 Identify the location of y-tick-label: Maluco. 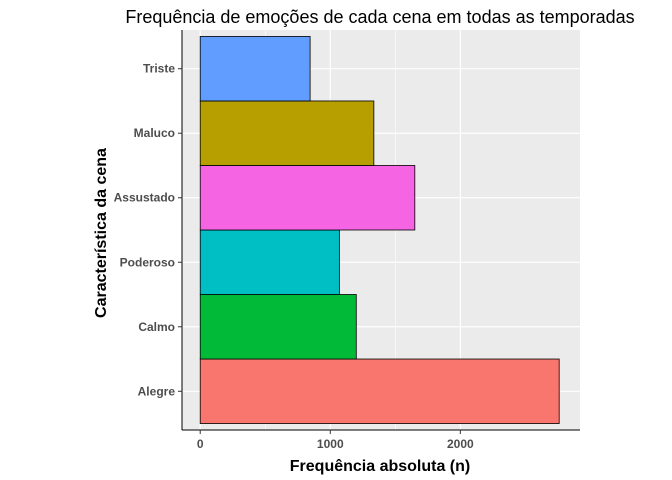
(154, 133).